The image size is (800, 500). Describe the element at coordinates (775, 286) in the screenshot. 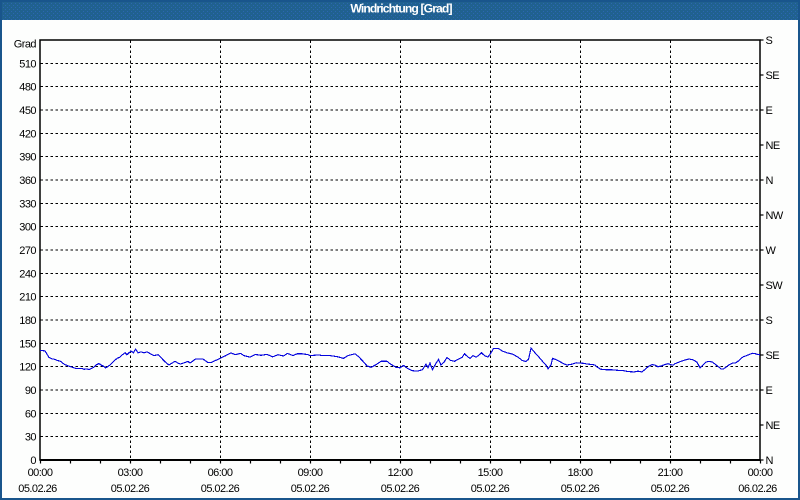

I see `svg-text: SW` at that location.